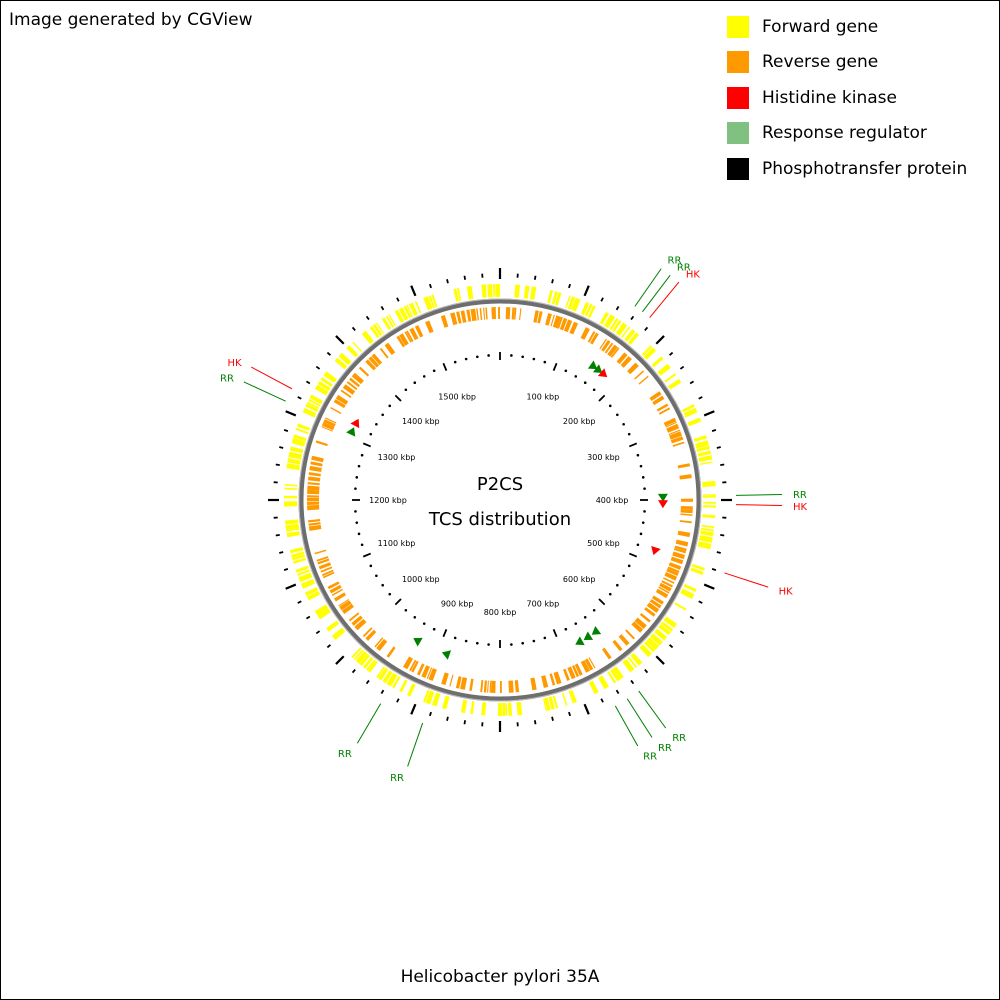 Image resolution: width=1000 pixels, height=1000 pixels. I want to click on legend-label: Histidine kinase, so click(829, 97).